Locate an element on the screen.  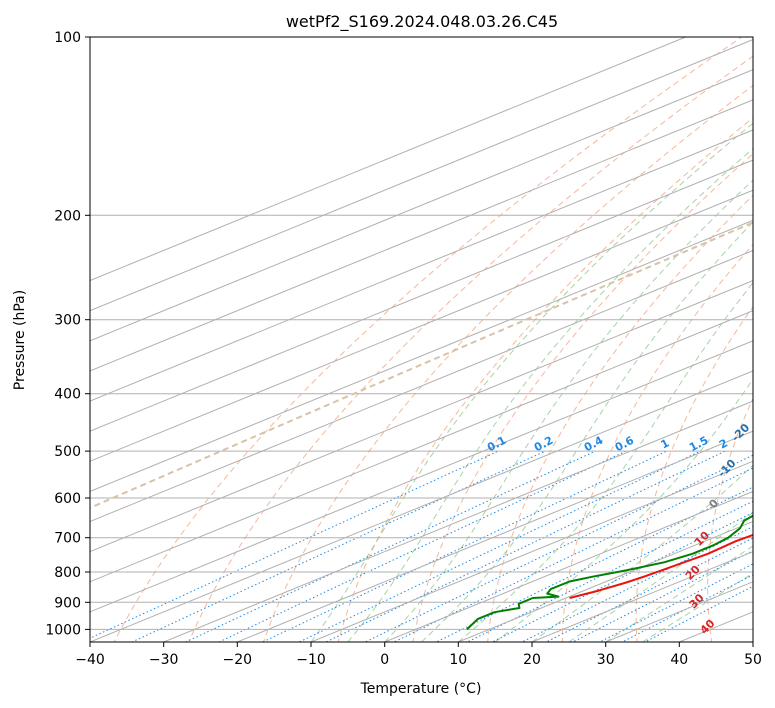
x-tick-label: 30 is located at coordinates (606, 660).